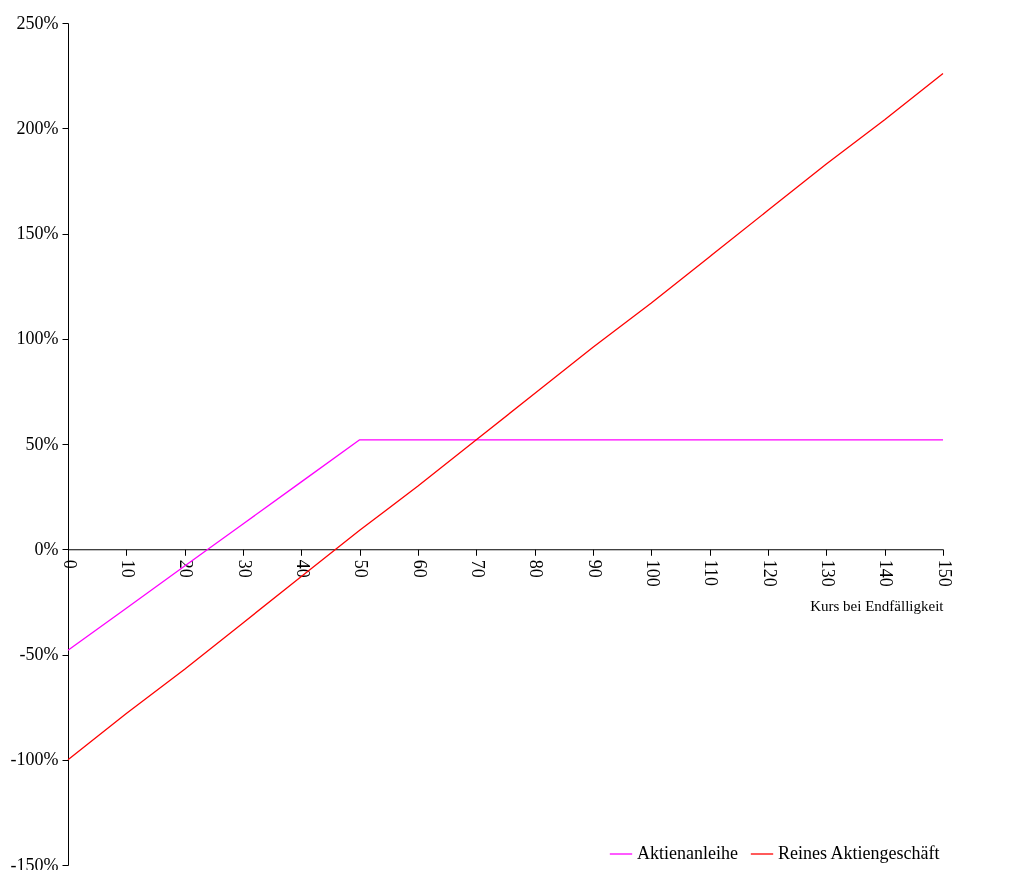 The width and height of the screenshot is (1015, 870). Describe the element at coordinates (769, 573) in the screenshot. I see `x-tick-label: 120` at that location.